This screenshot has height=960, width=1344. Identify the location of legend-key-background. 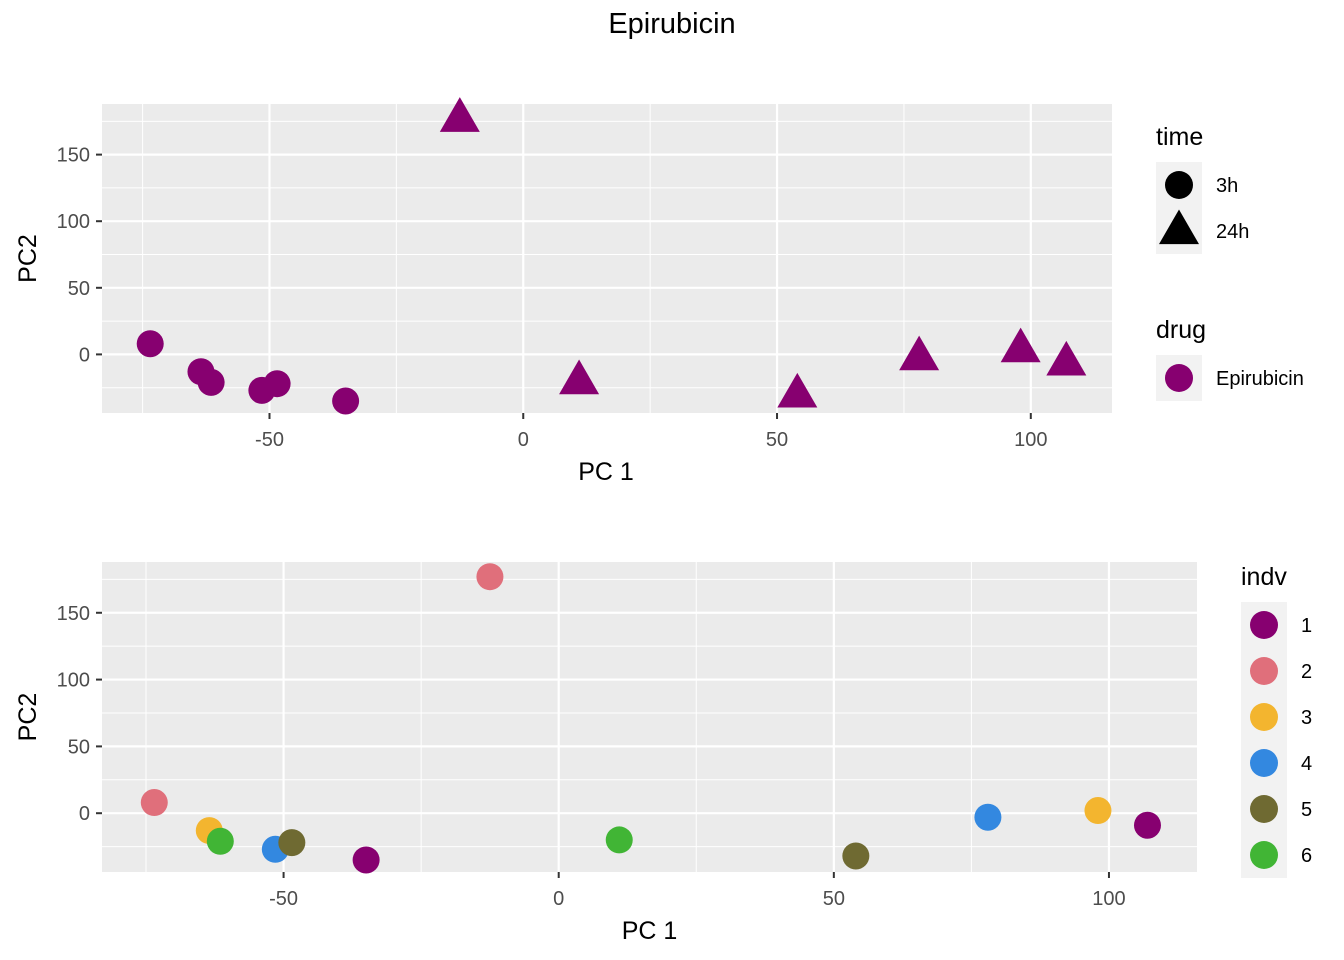
(1264, 740).